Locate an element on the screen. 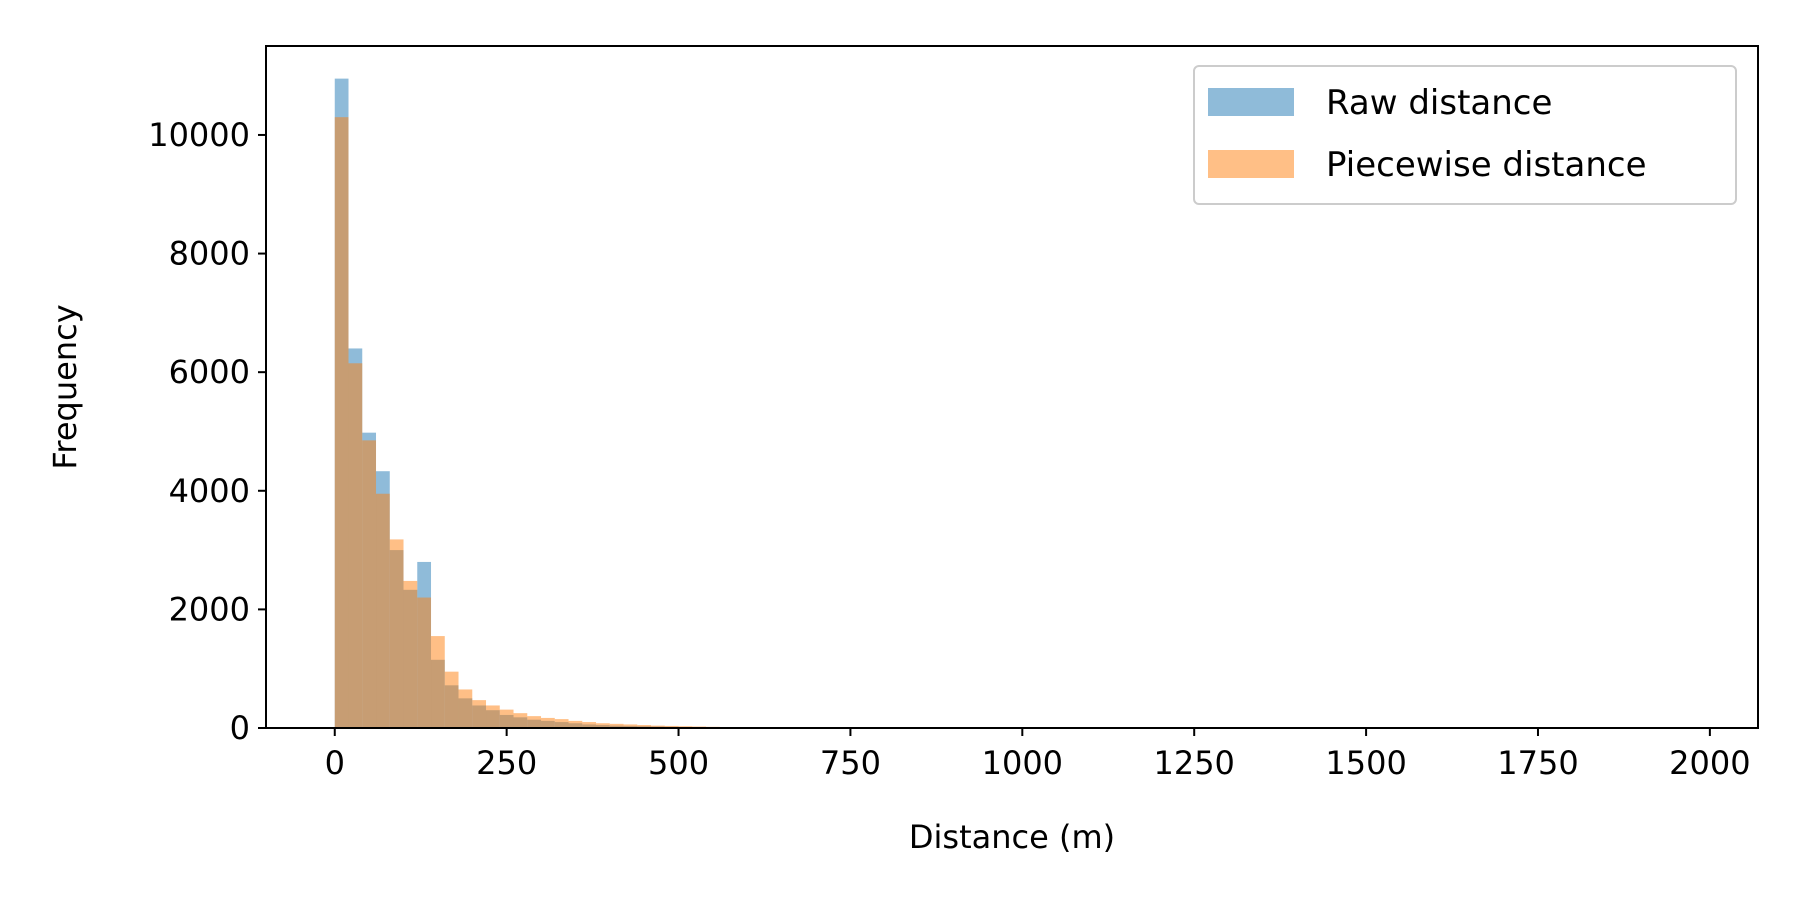 The width and height of the screenshot is (1800, 904). x-tick-label: 2000 is located at coordinates (1709, 763).